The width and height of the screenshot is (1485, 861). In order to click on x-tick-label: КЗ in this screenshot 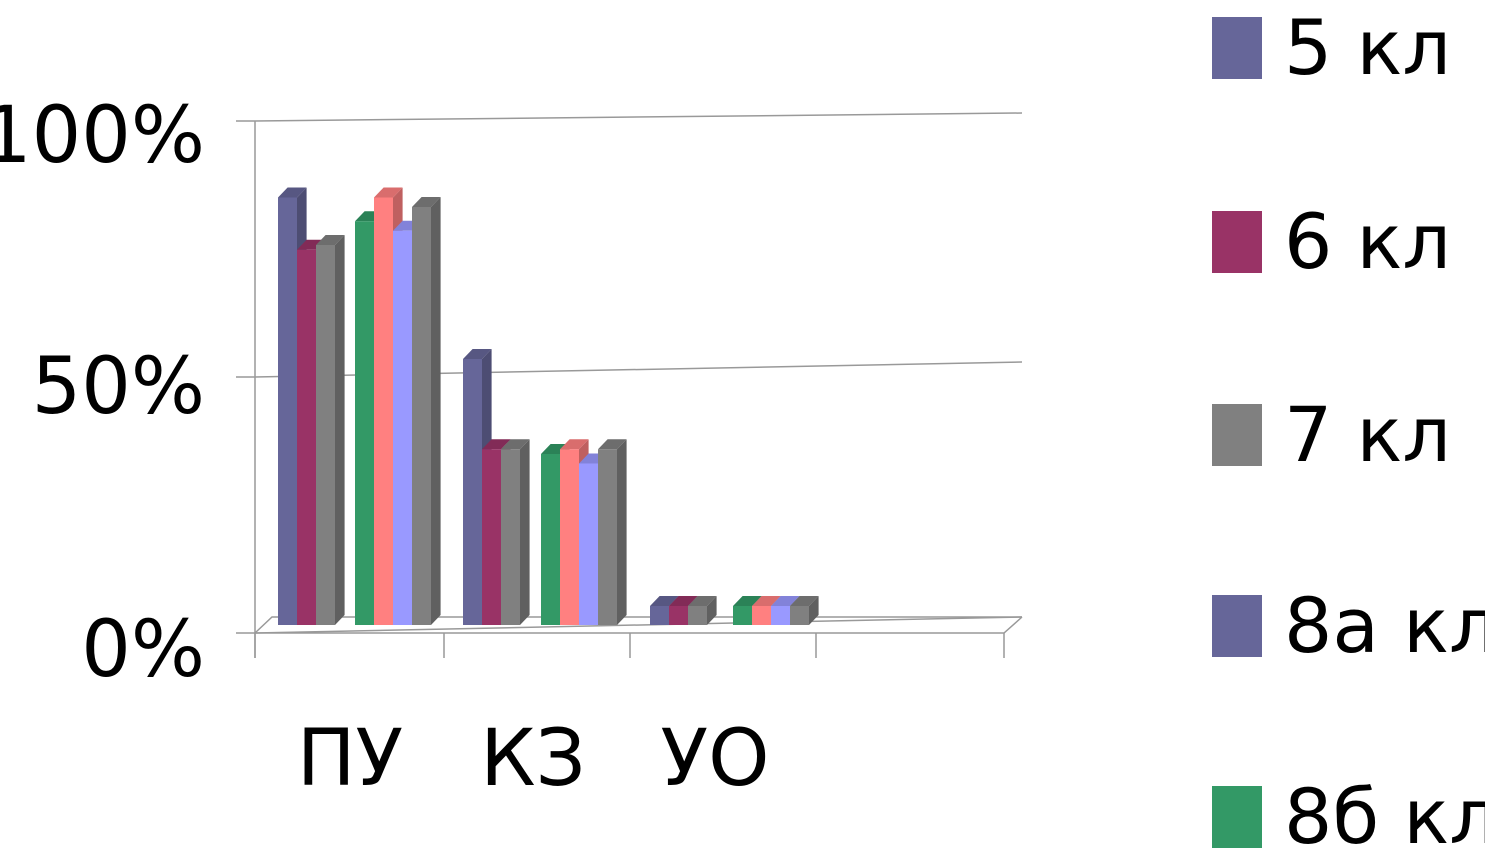, I will do `click(532, 759)`.